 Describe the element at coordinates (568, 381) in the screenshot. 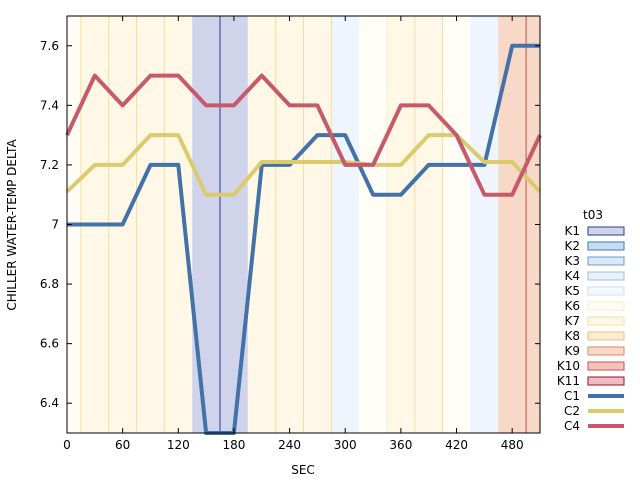

I see `legend-label-k11: K11` at that location.